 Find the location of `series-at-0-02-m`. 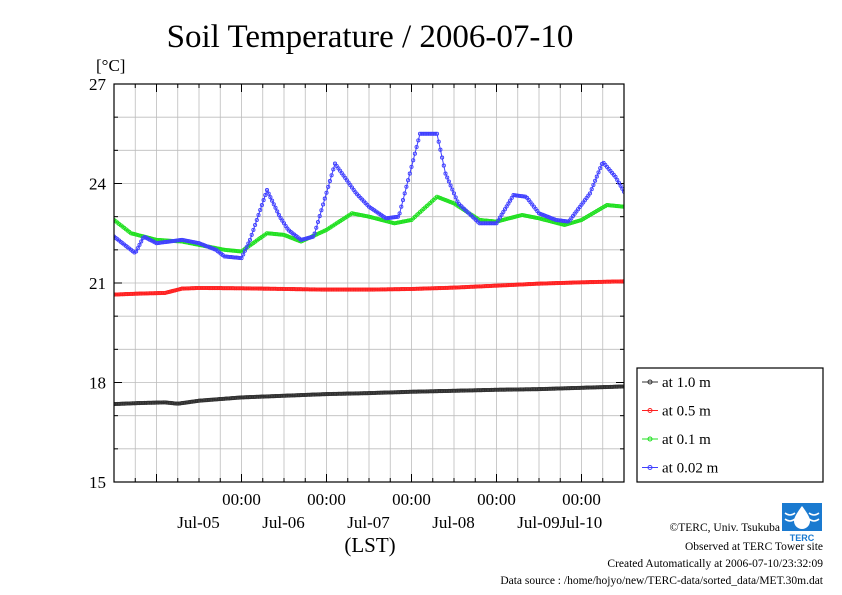

series-at-0-02-m is located at coordinates (369, 196).